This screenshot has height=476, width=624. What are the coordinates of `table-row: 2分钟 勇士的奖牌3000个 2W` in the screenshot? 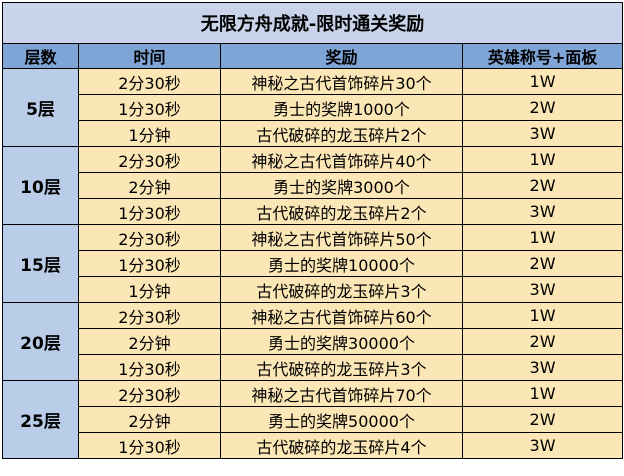 It's located at (313, 185).